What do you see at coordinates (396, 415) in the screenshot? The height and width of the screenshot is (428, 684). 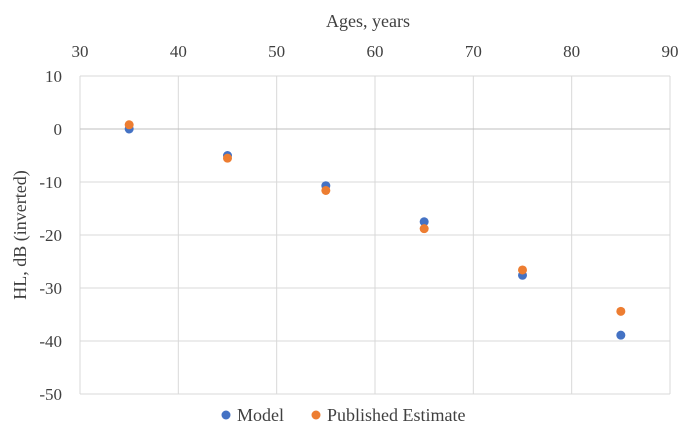 I see `legend-label-published-estimate: Published Estimate` at bounding box center [396, 415].